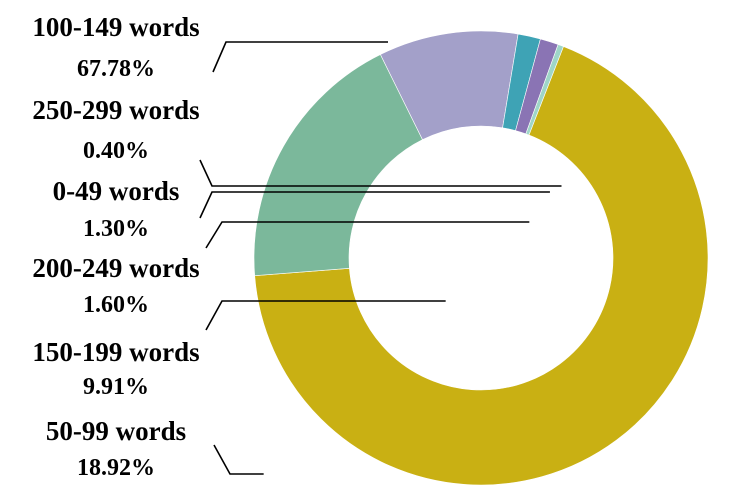 The width and height of the screenshot is (731, 501). What do you see at coordinates (116, 69) in the screenshot?
I see `percent-100-149-words: 67.78%` at bounding box center [116, 69].